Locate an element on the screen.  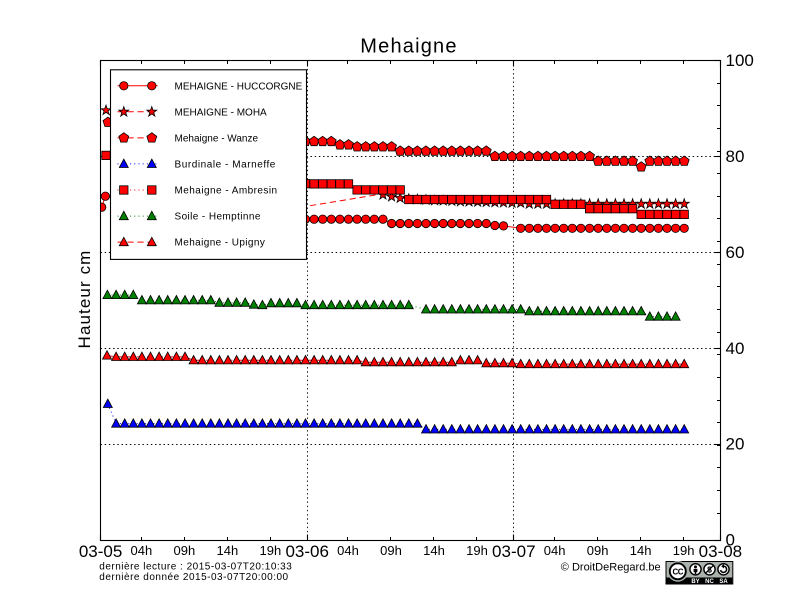
svg-text: Mehaigne is located at coordinates (408, 47).